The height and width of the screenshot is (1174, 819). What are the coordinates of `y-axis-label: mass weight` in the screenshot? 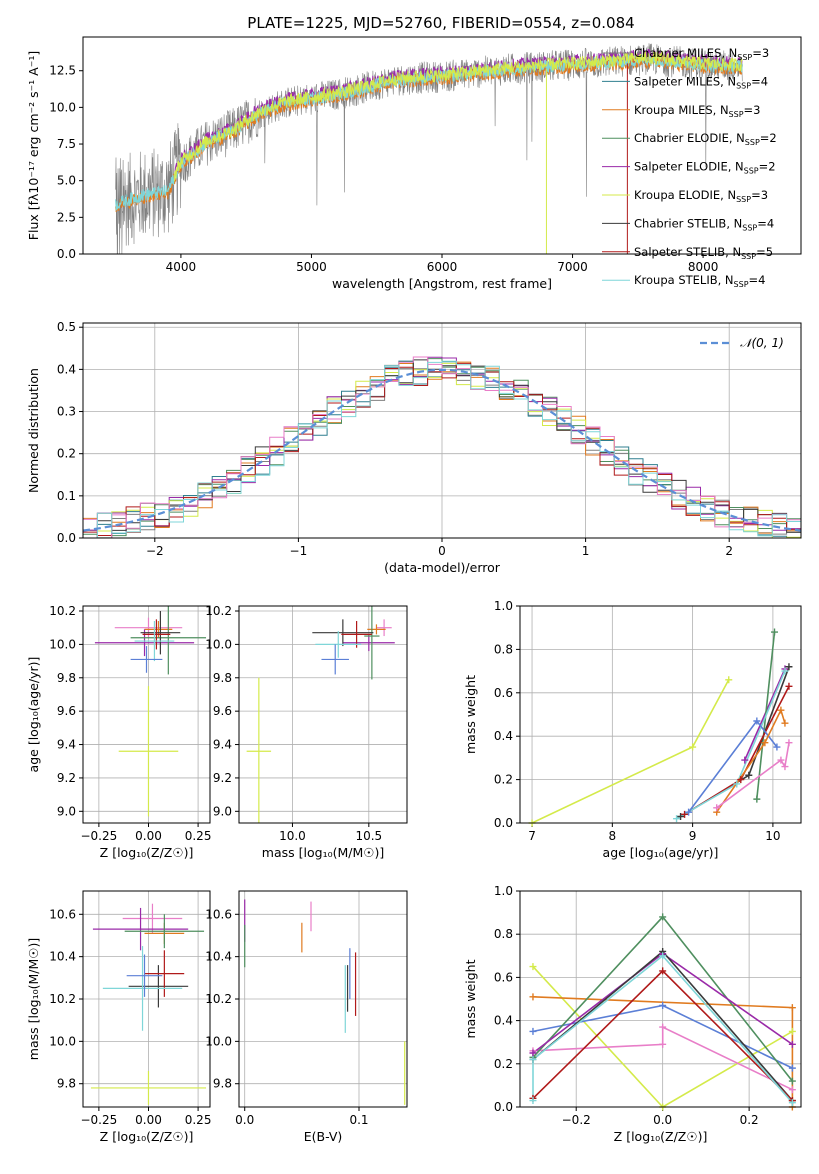 It's located at (470, 998).